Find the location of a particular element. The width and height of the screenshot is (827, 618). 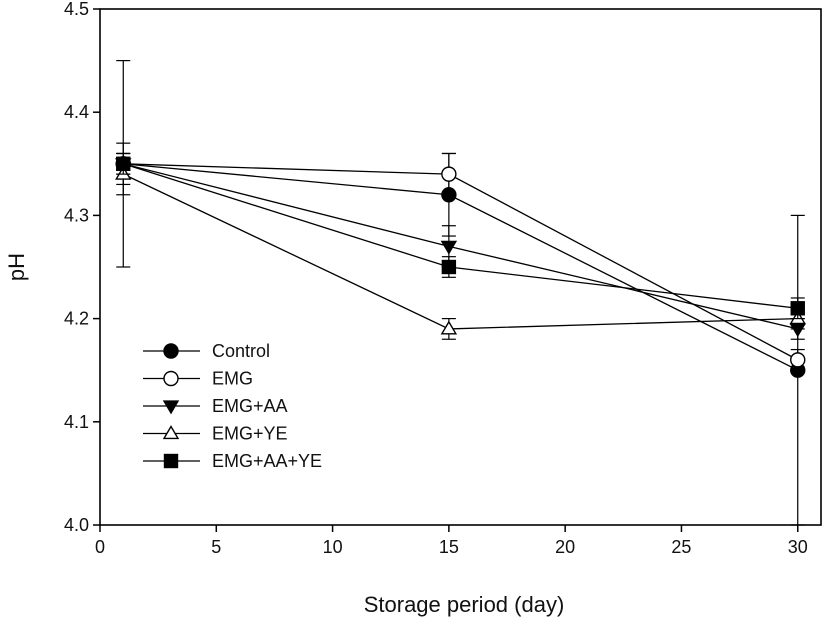

x-tick-label: 10 is located at coordinates (333, 547).